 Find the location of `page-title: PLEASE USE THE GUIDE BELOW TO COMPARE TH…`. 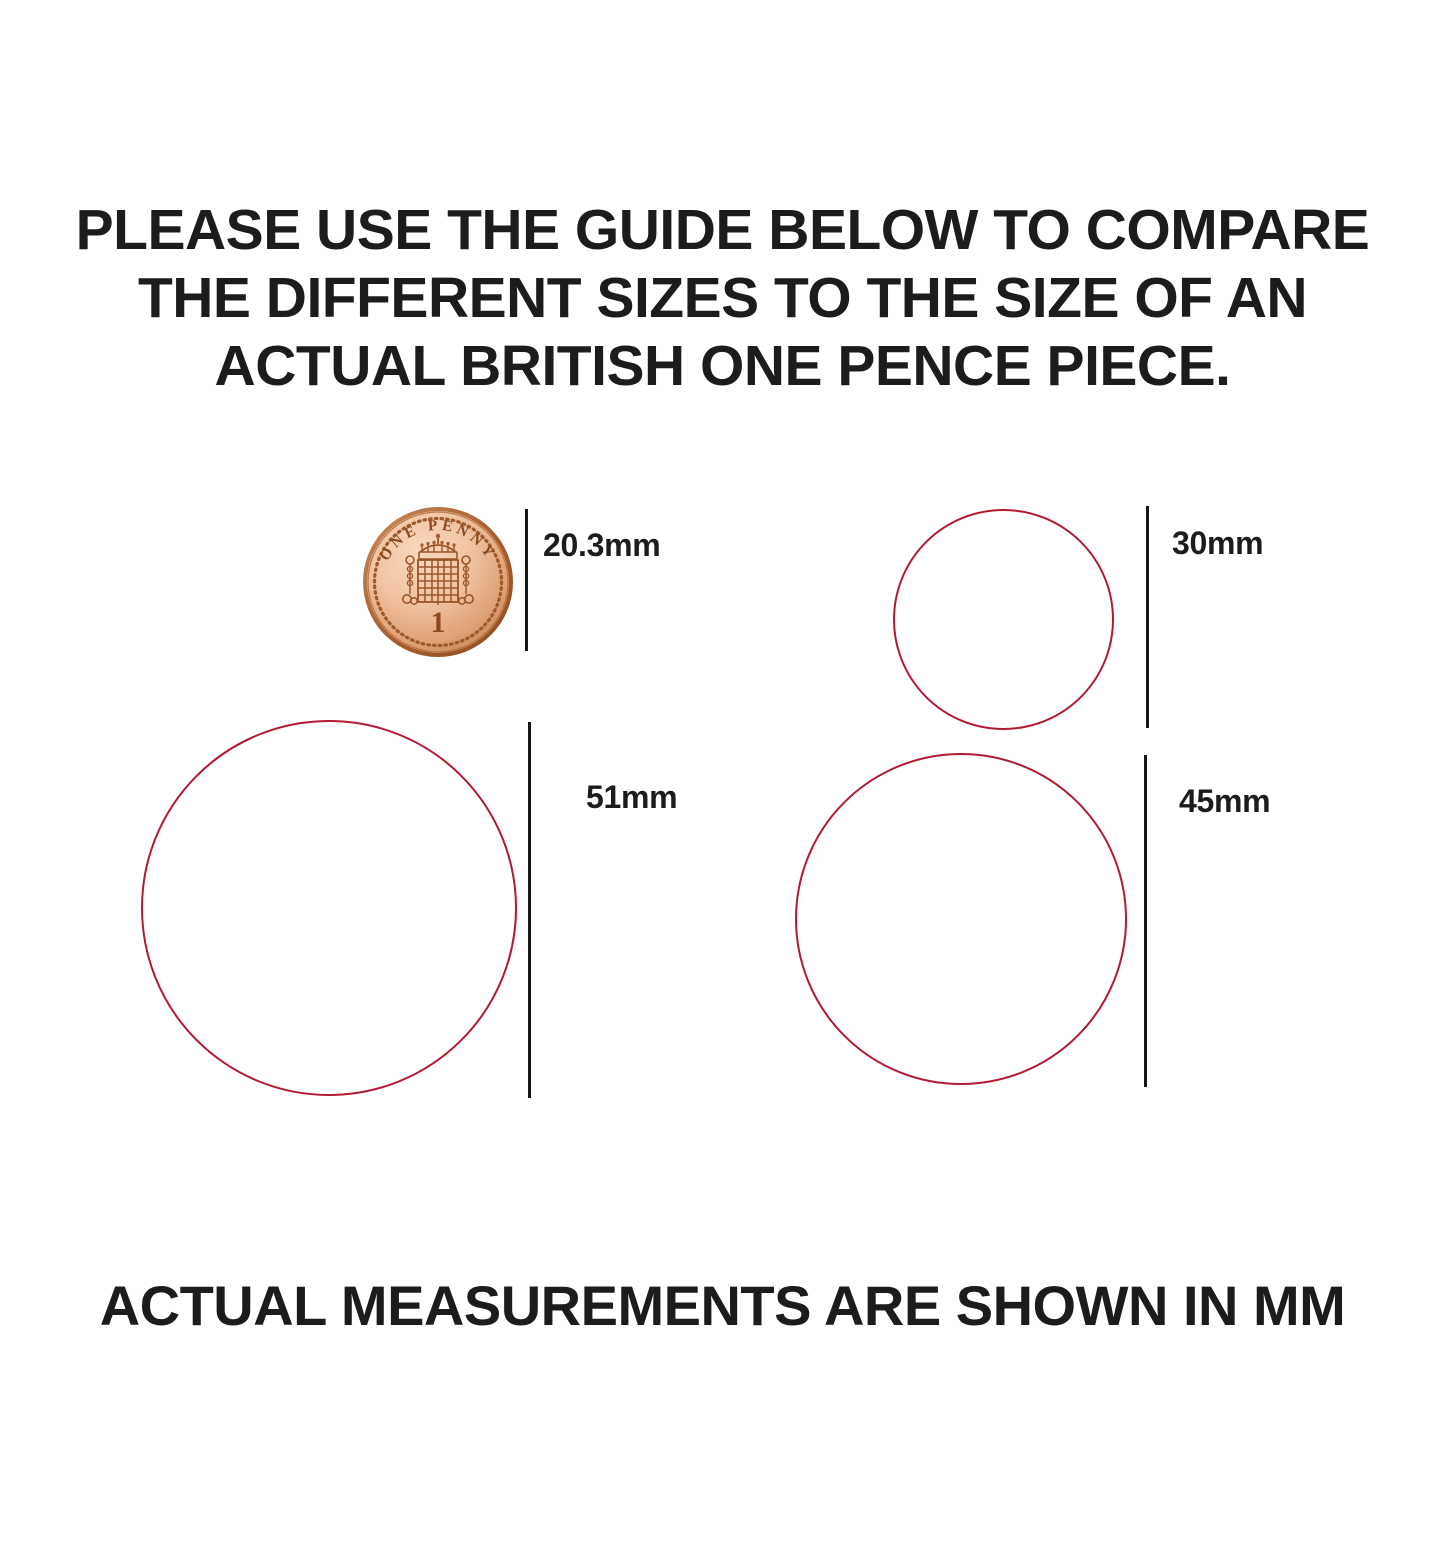

page-title: PLEASE USE THE GUIDE BELOW TO COMPARE TH… is located at coordinates (722, 298).